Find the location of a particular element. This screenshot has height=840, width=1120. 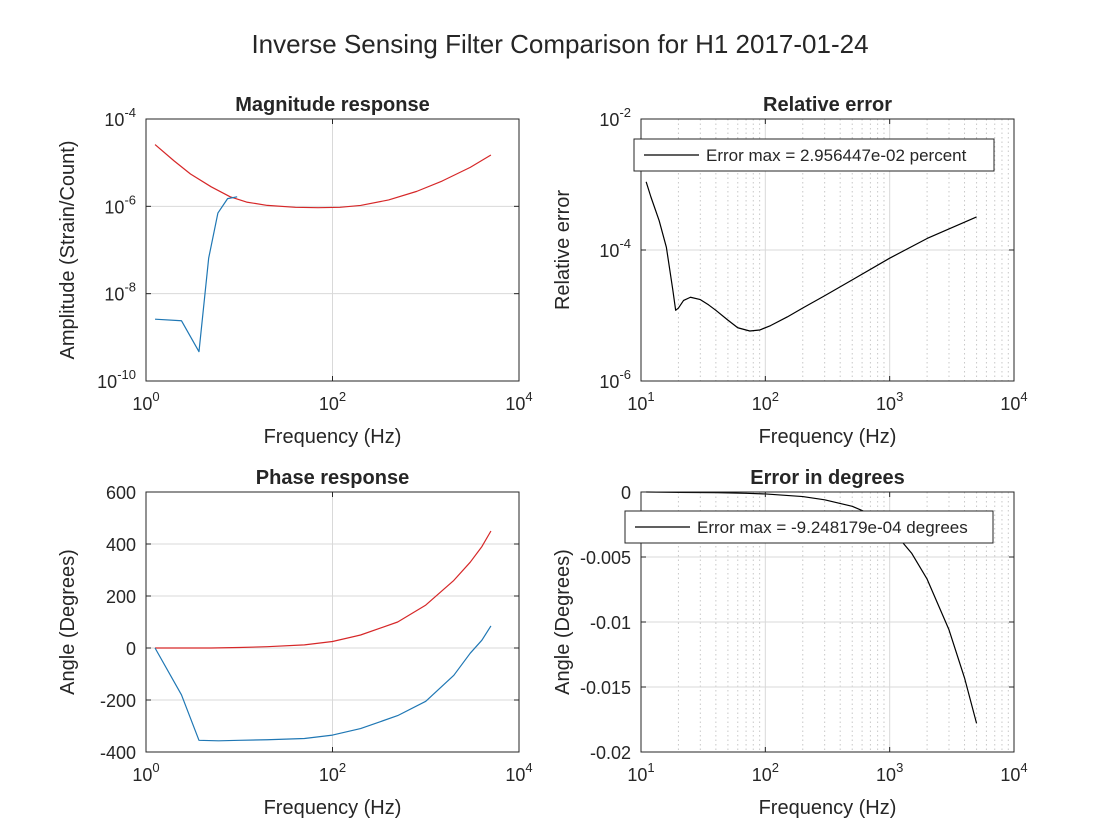

subplot-title: Magnitude response is located at coordinates (332, 105).